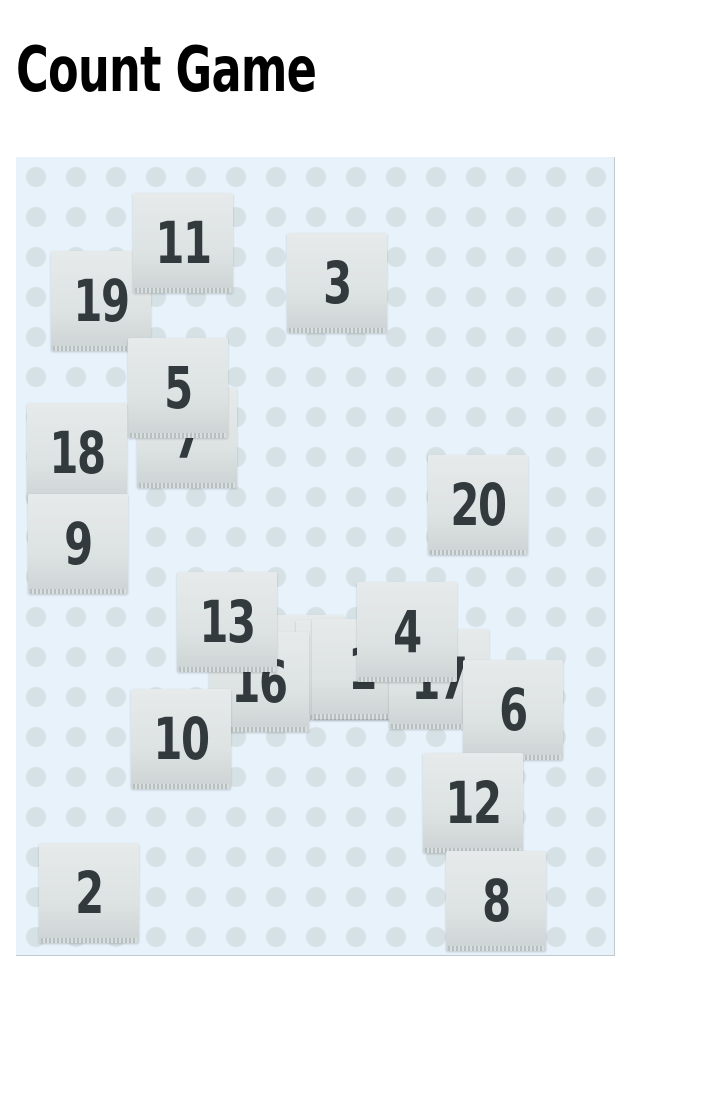 This screenshot has height=1104, width=702. I want to click on number-tile-6: 6, so click(513, 710).